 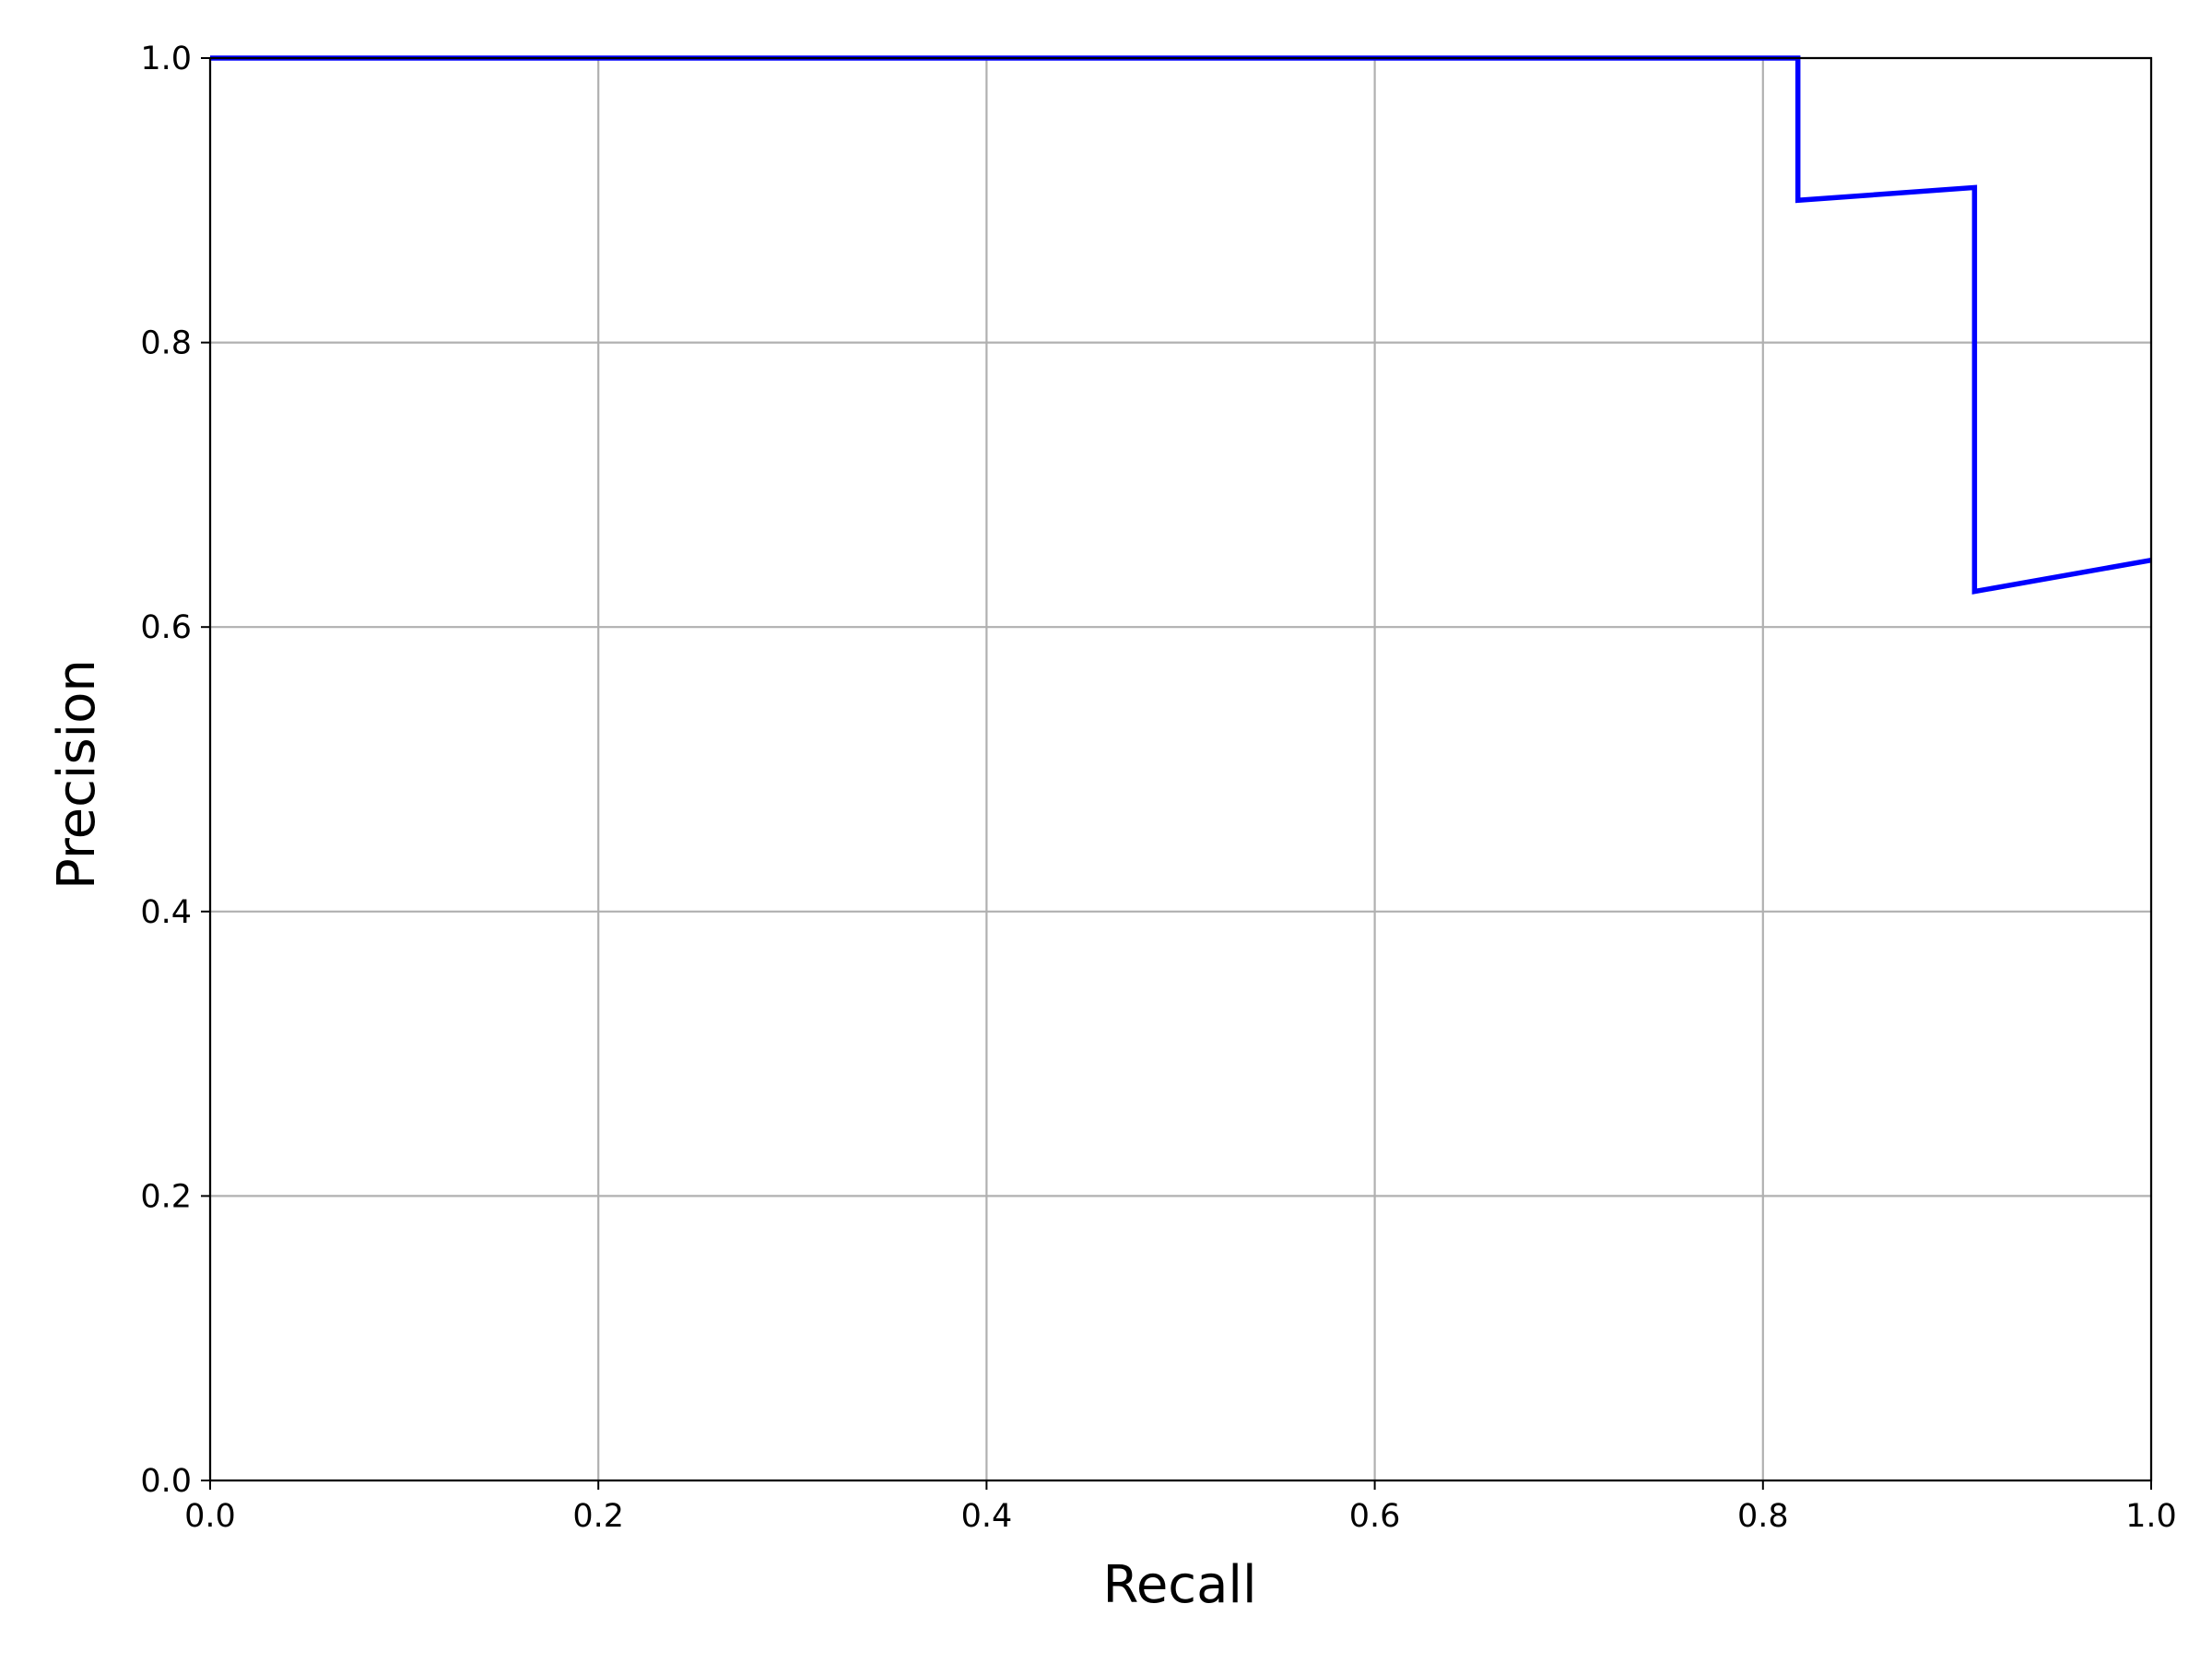 I want to click on y-tick-label: 0.4, so click(x=166, y=912).